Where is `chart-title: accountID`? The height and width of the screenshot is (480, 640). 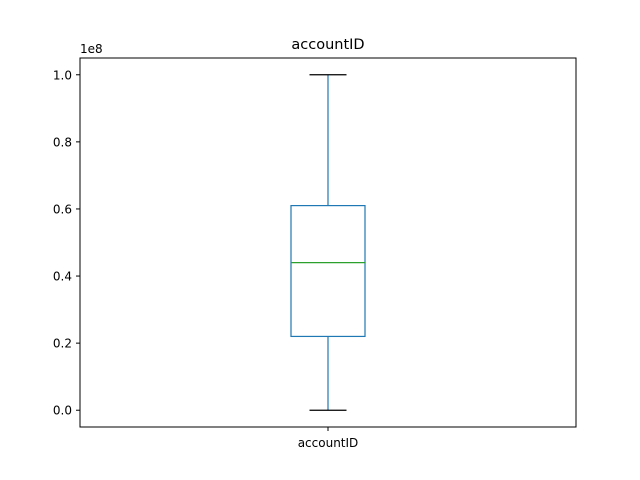 chart-title: accountID is located at coordinates (327, 45).